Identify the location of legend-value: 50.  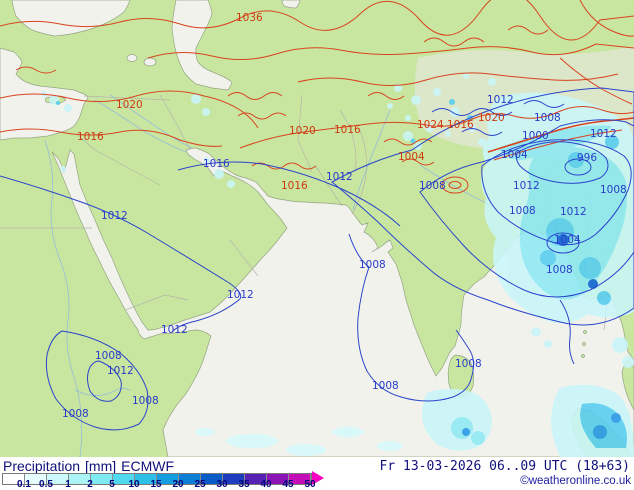
(310, 484).